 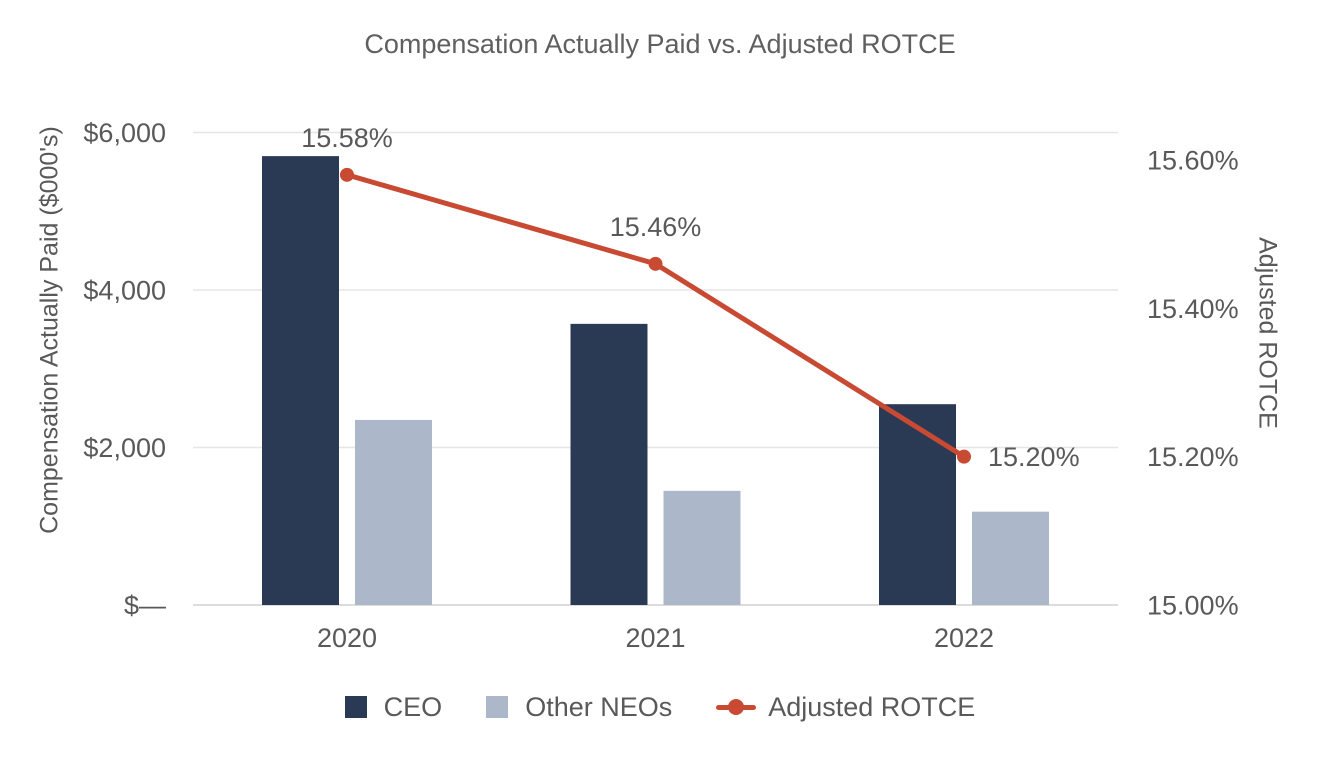 What do you see at coordinates (702, 547) in the screenshot?
I see `bar-other-neos-2021` at bounding box center [702, 547].